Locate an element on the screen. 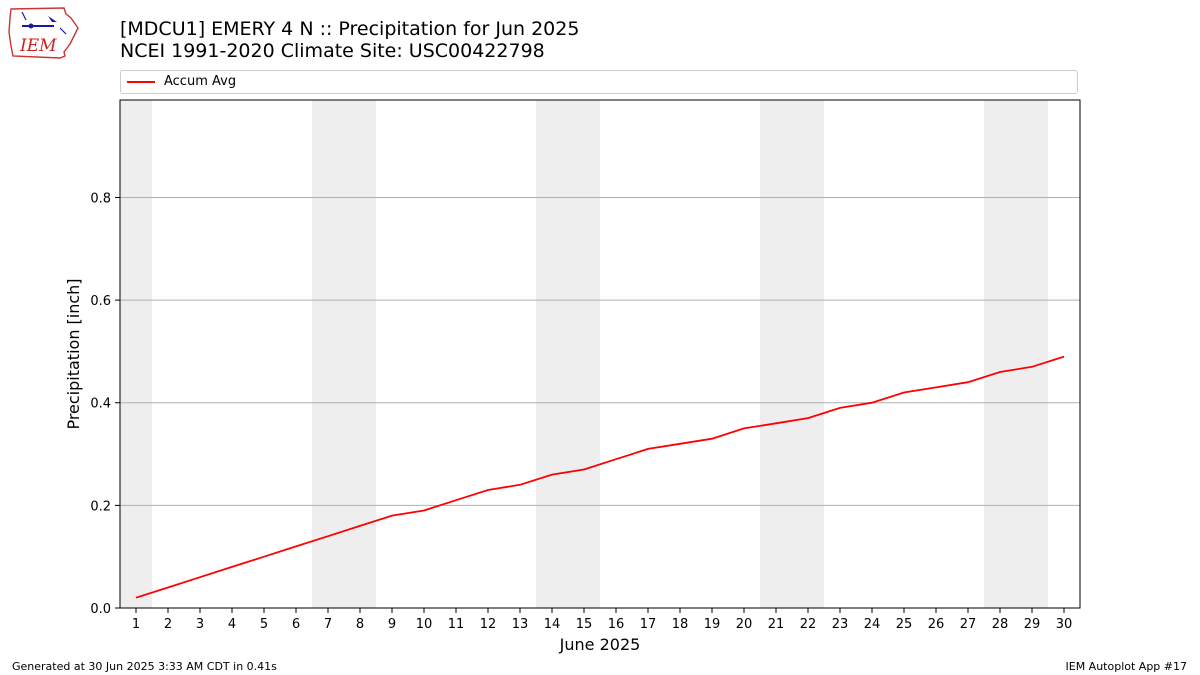 The image size is (1200, 675). ytick-label-3: 0.6 is located at coordinates (100, 301).